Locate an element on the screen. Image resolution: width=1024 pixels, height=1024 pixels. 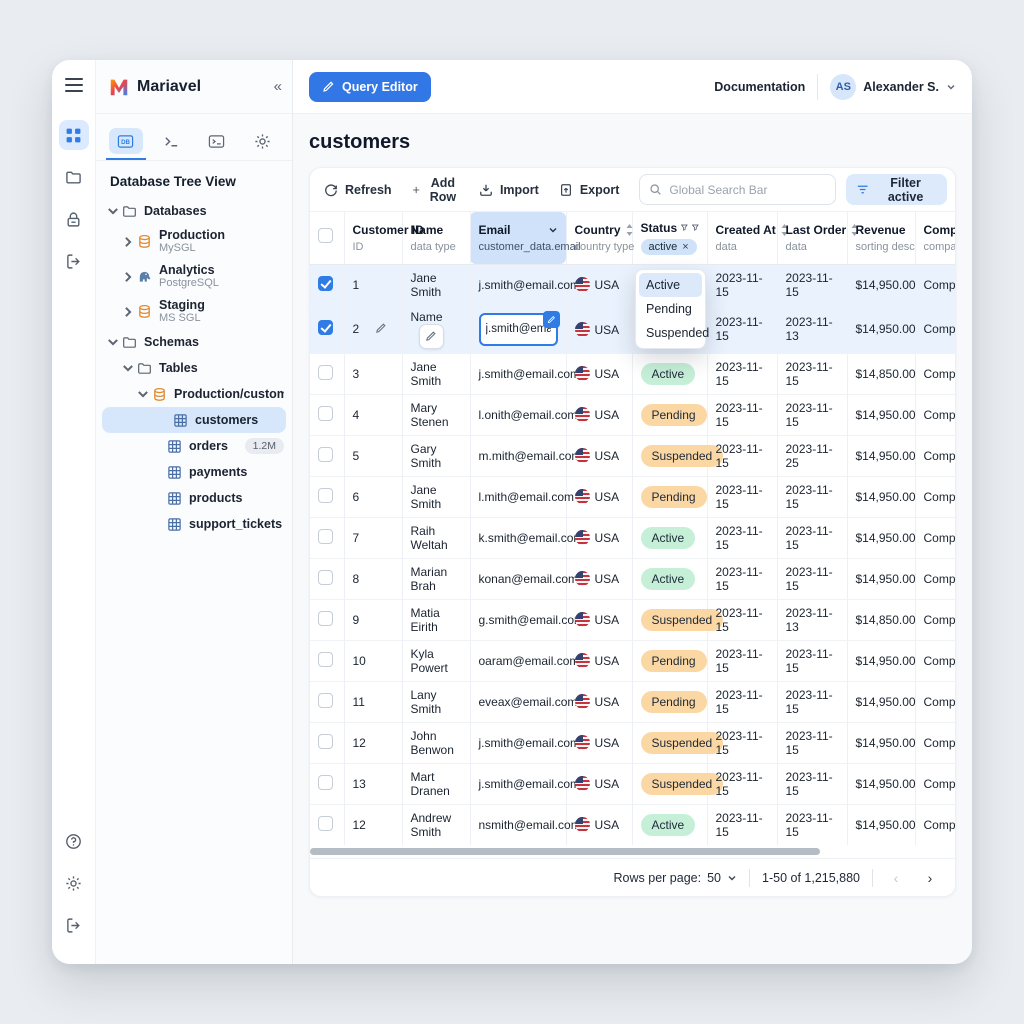
tree-item-tables: Tables is located at coordinates (194, 368).